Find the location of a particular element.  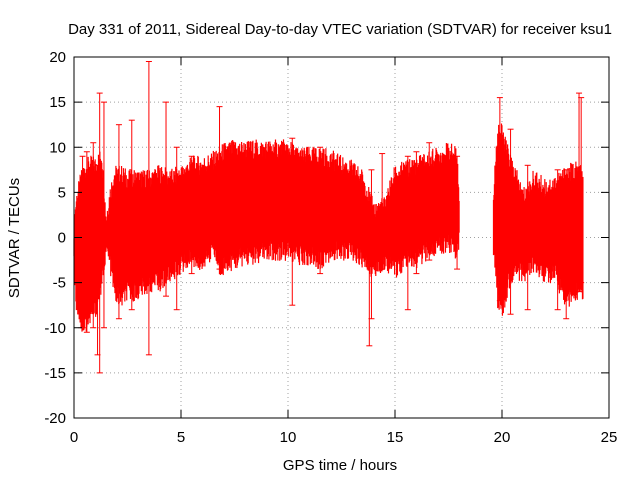

y-tick-label: 10 is located at coordinates (57, 147).